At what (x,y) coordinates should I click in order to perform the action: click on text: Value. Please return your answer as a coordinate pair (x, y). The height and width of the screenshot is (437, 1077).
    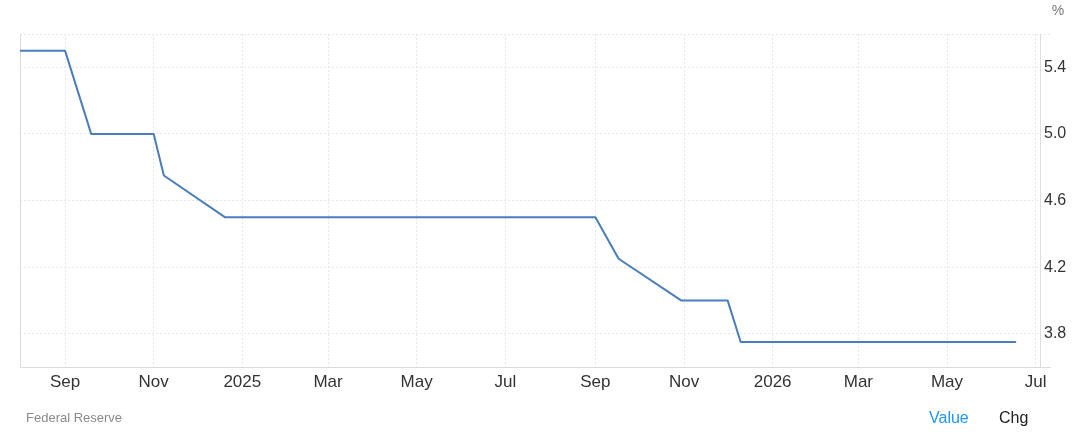
    Looking at the image, I should click on (949, 418).